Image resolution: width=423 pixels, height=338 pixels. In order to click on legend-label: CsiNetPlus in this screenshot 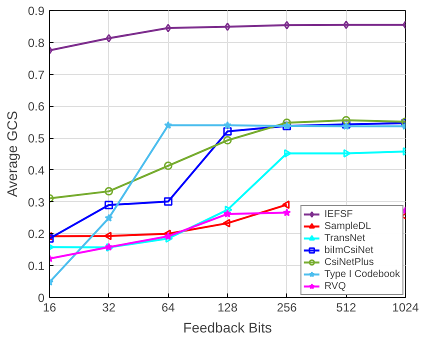, I will do `click(349, 262)`.